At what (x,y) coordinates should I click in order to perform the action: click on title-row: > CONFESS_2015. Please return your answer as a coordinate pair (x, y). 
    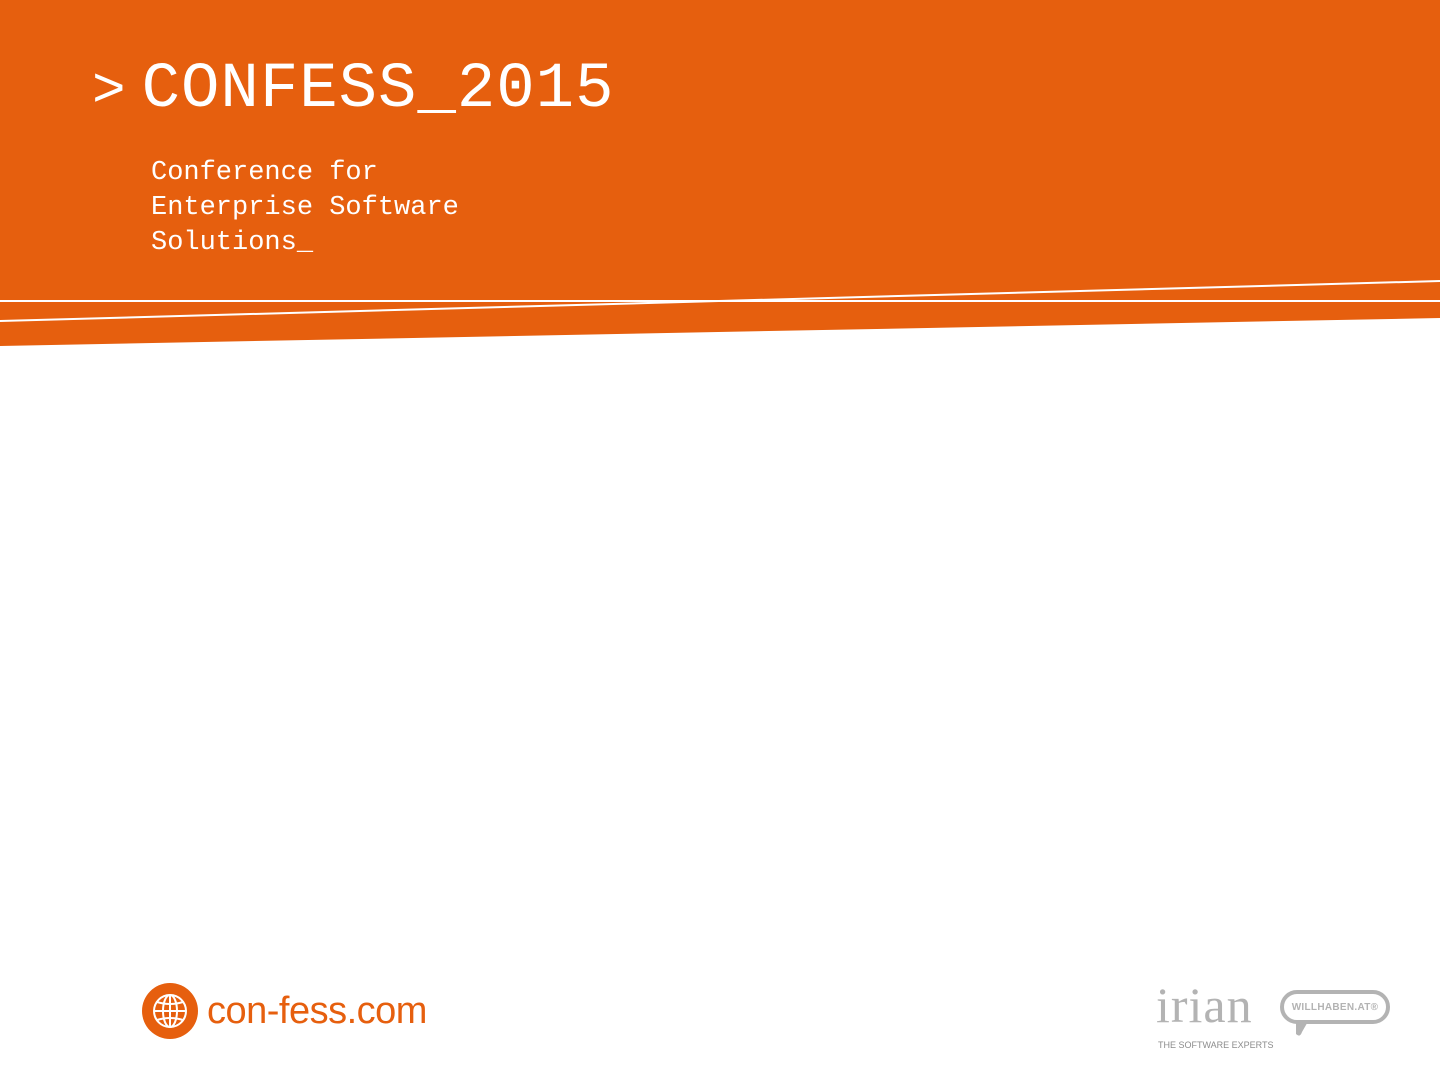
    Looking at the image, I should click on (353, 90).